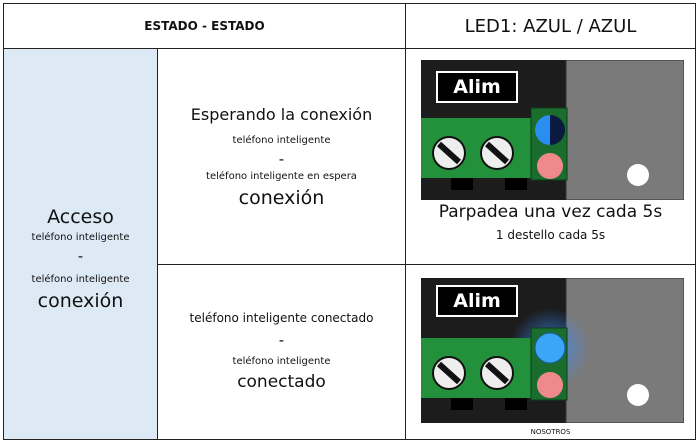  I want to click on header-cell: LED1: AZUL / AZUL, so click(550, 26).